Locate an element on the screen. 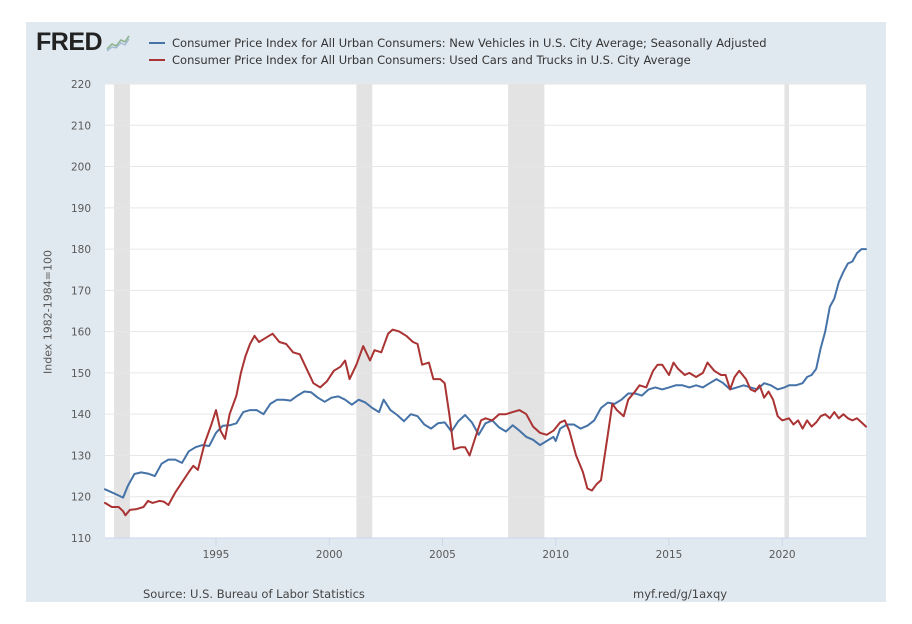 The image size is (912, 624). source-note: Source: U.S. Bureau of Labor Statistics is located at coordinates (254, 594).